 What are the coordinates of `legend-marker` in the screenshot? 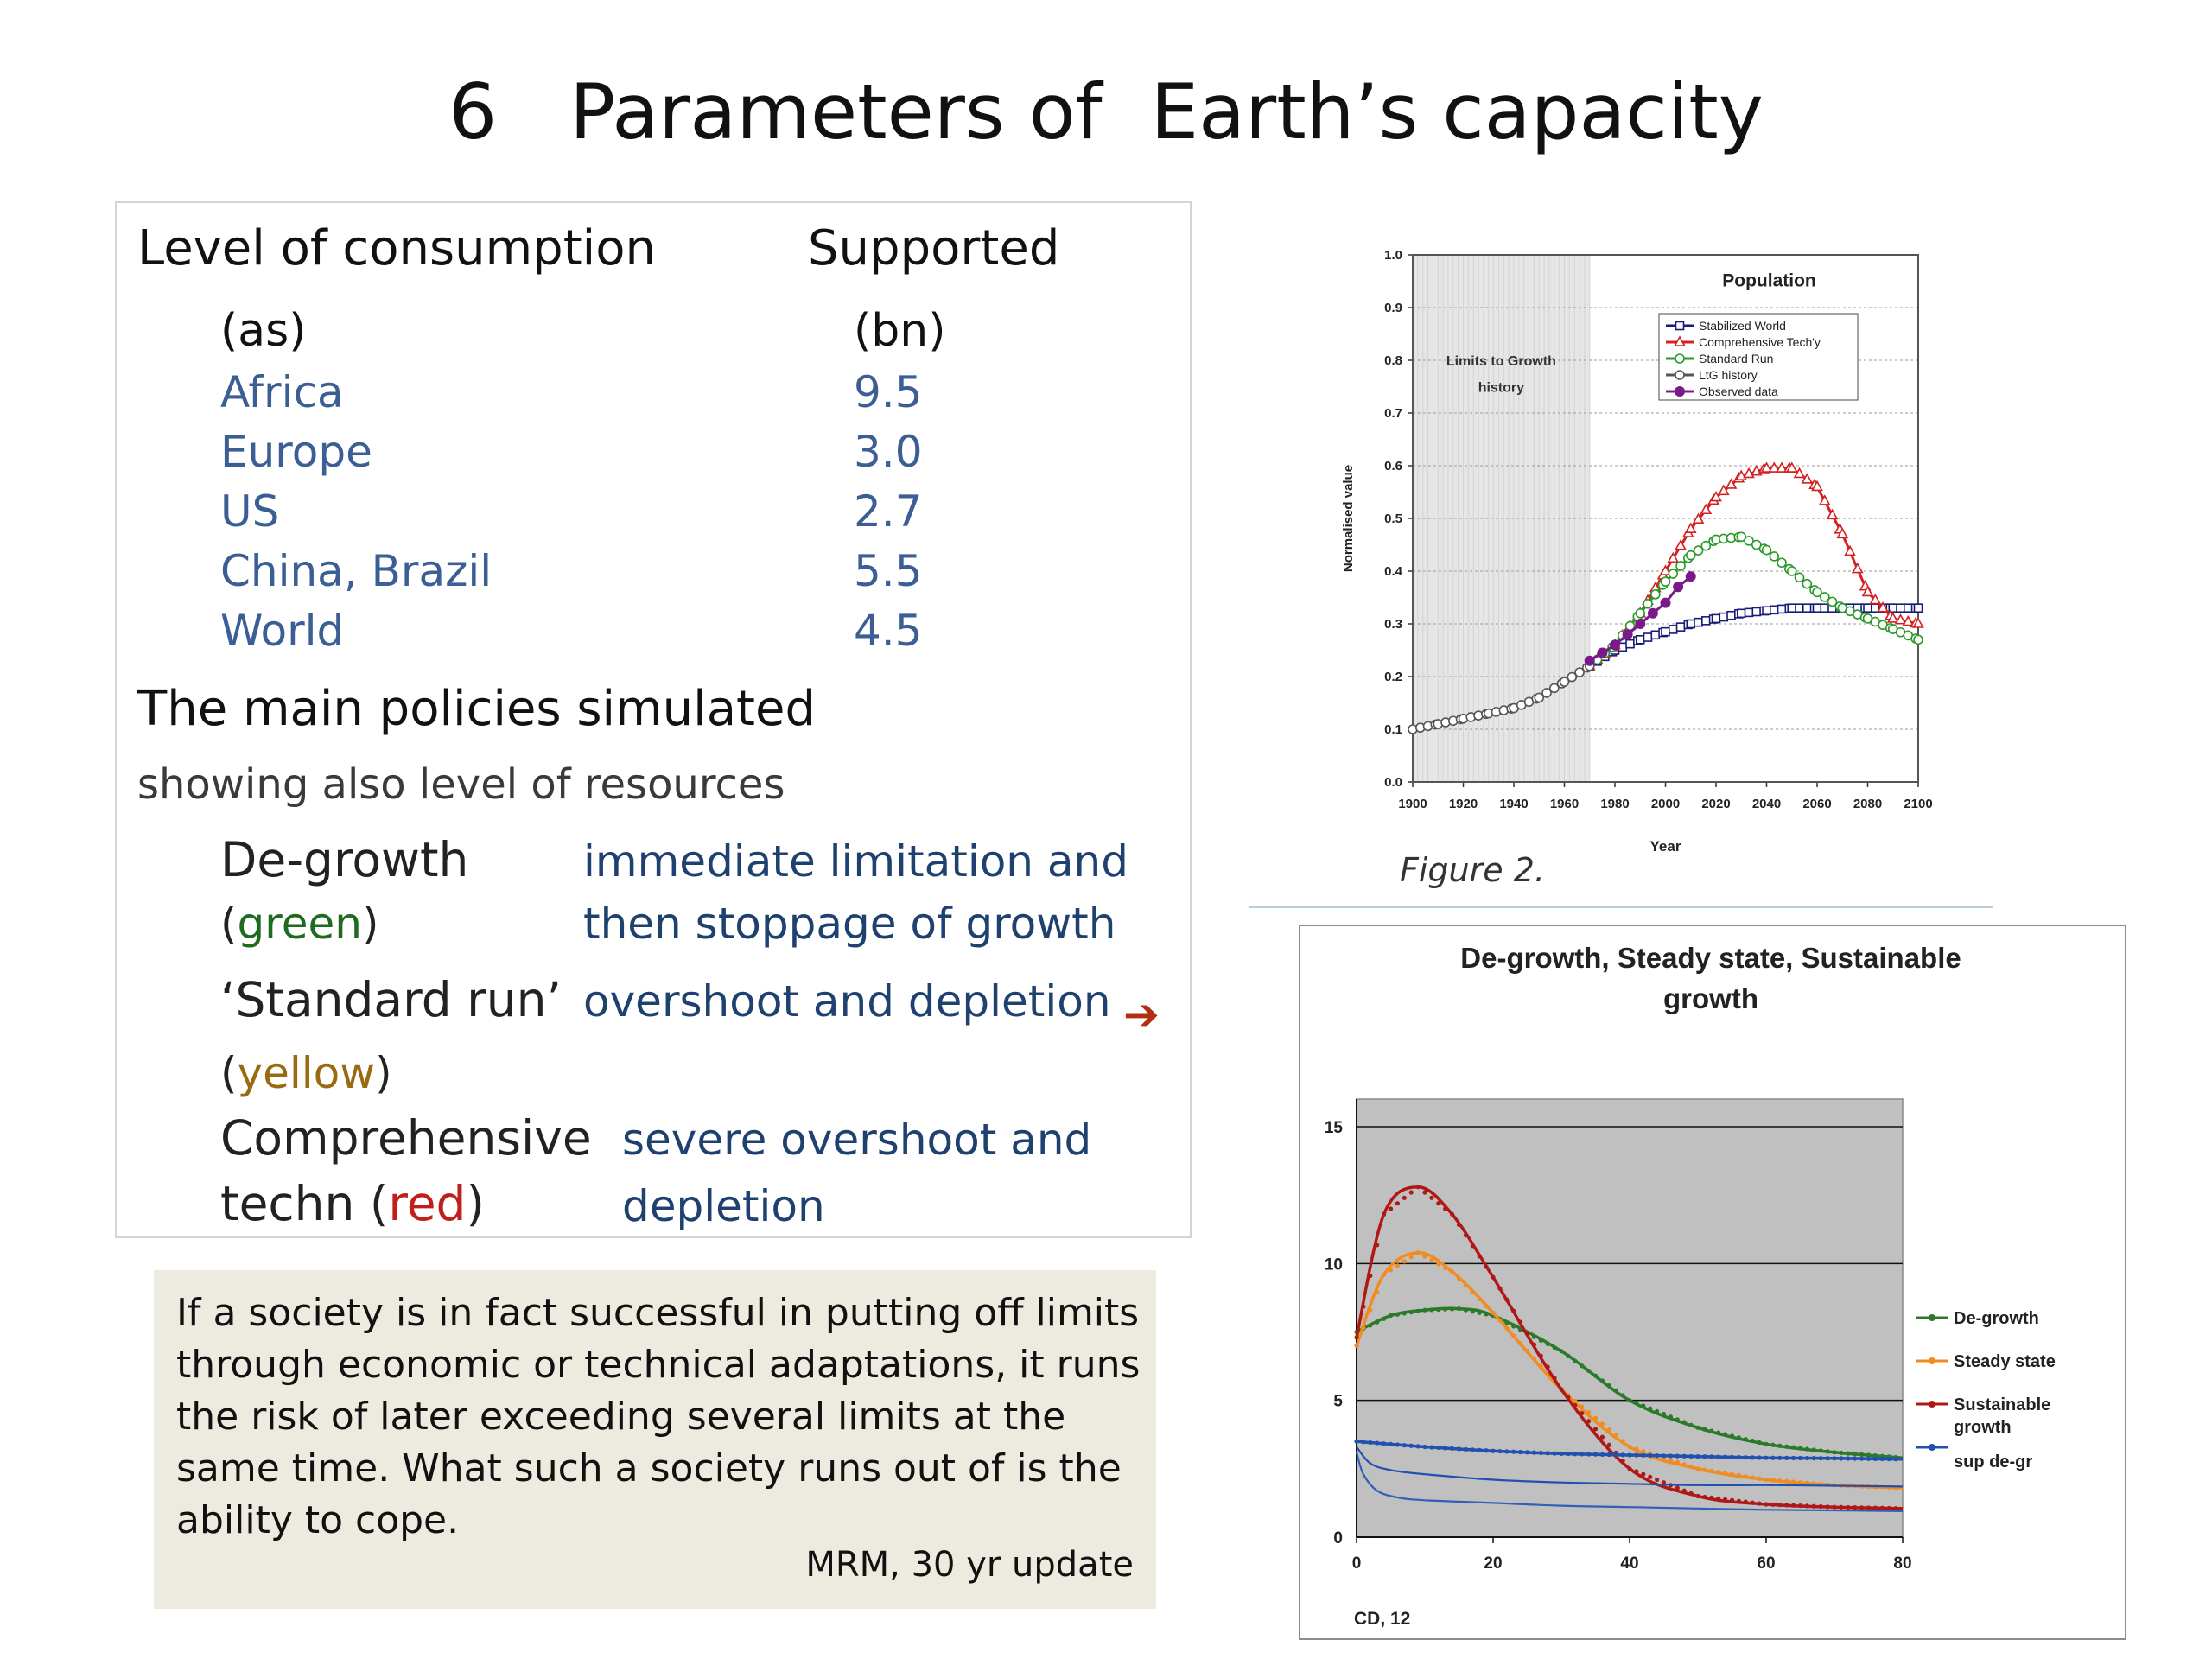 It's located at (1932, 1404).